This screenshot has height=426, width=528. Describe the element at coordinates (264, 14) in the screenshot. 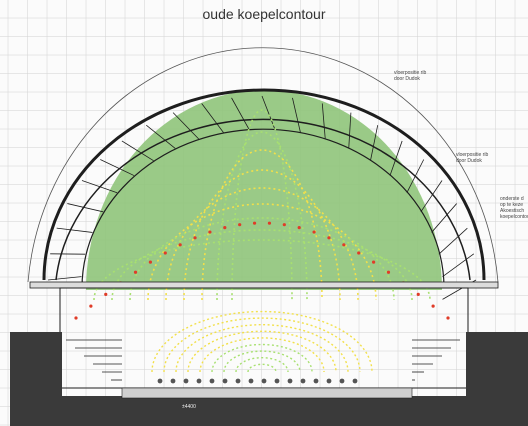

I see `drawing-title: oude koepelcontour` at that location.